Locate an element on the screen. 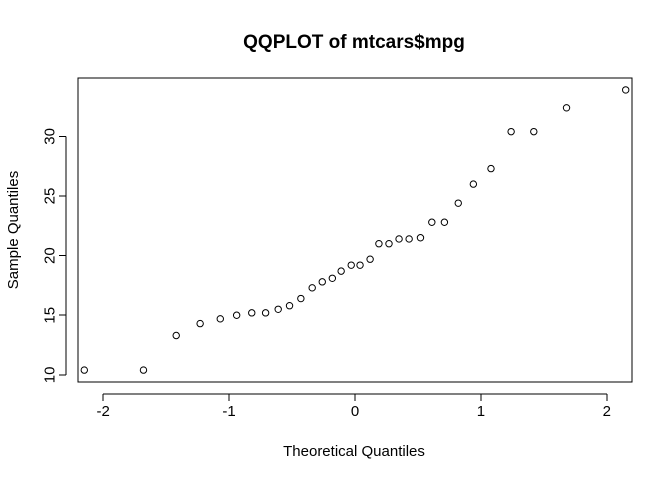 This screenshot has width=672, height=480. x-axis: -2 -1 0 1 2 is located at coordinates (354, 406).